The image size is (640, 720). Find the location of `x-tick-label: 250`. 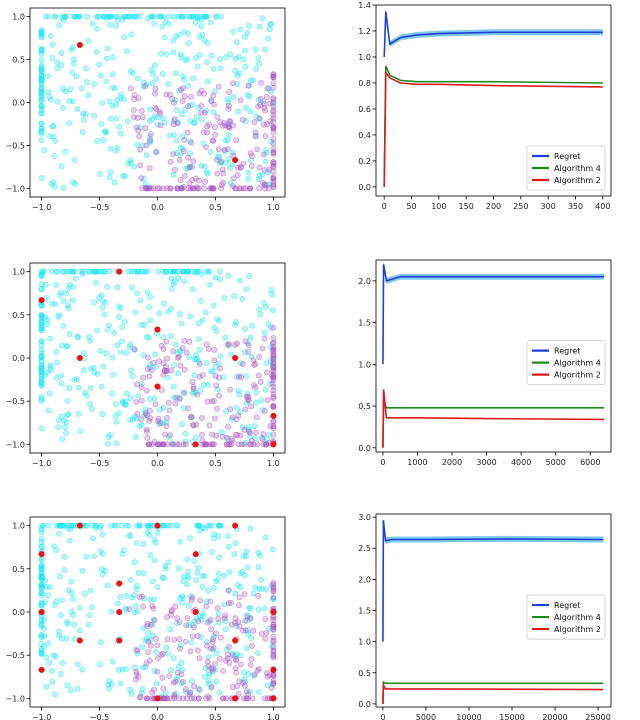

x-tick-label: 250 is located at coordinates (520, 206).